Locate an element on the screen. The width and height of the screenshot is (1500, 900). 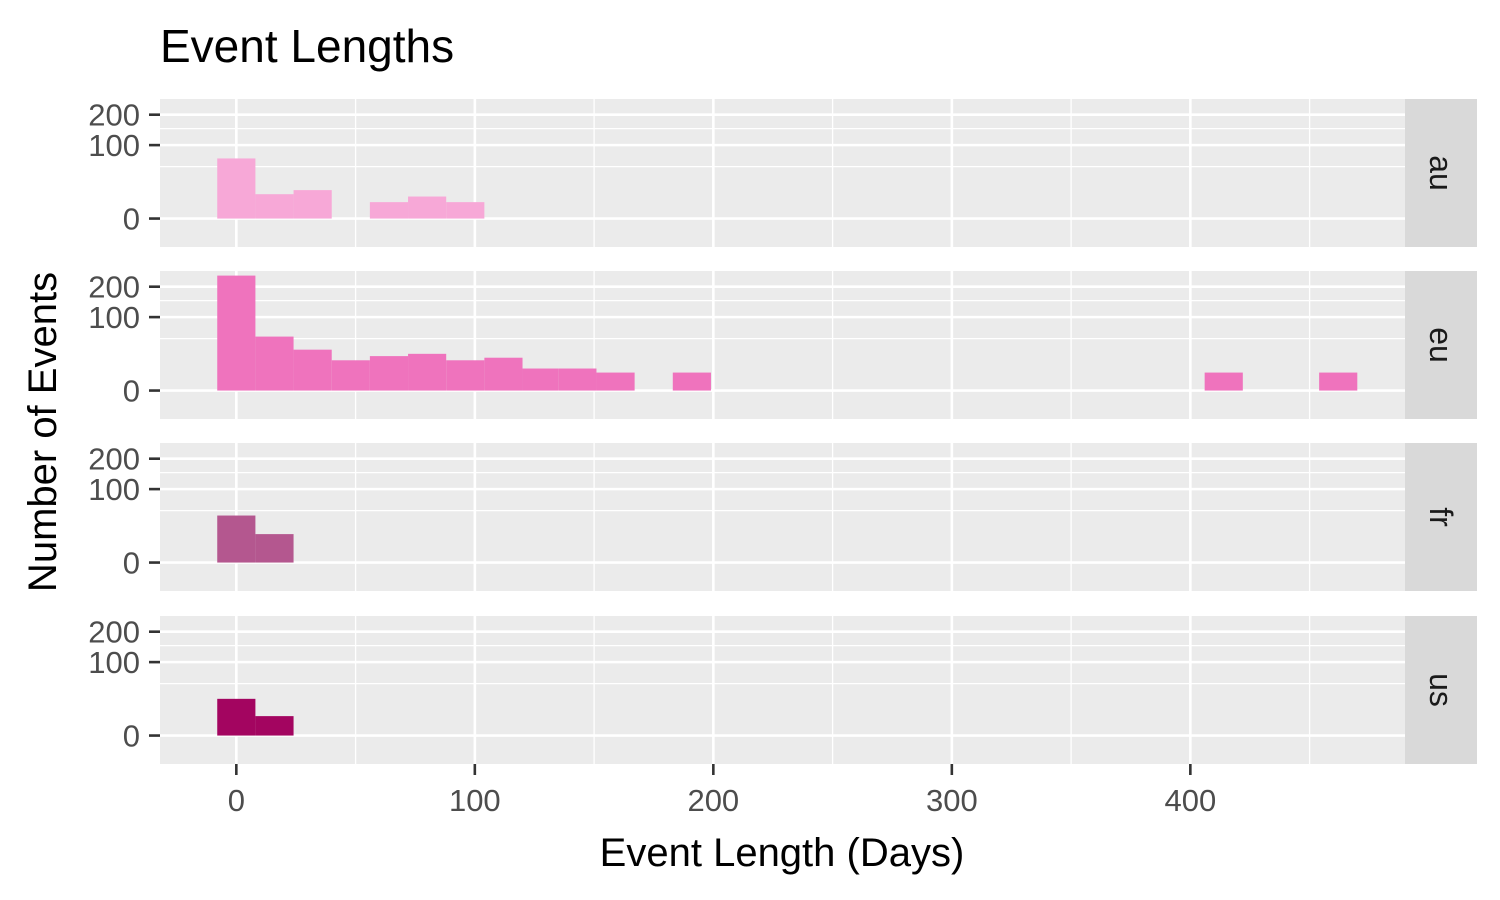
x-axis-title: Event Length (Days) is located at coordinates (782, 853).